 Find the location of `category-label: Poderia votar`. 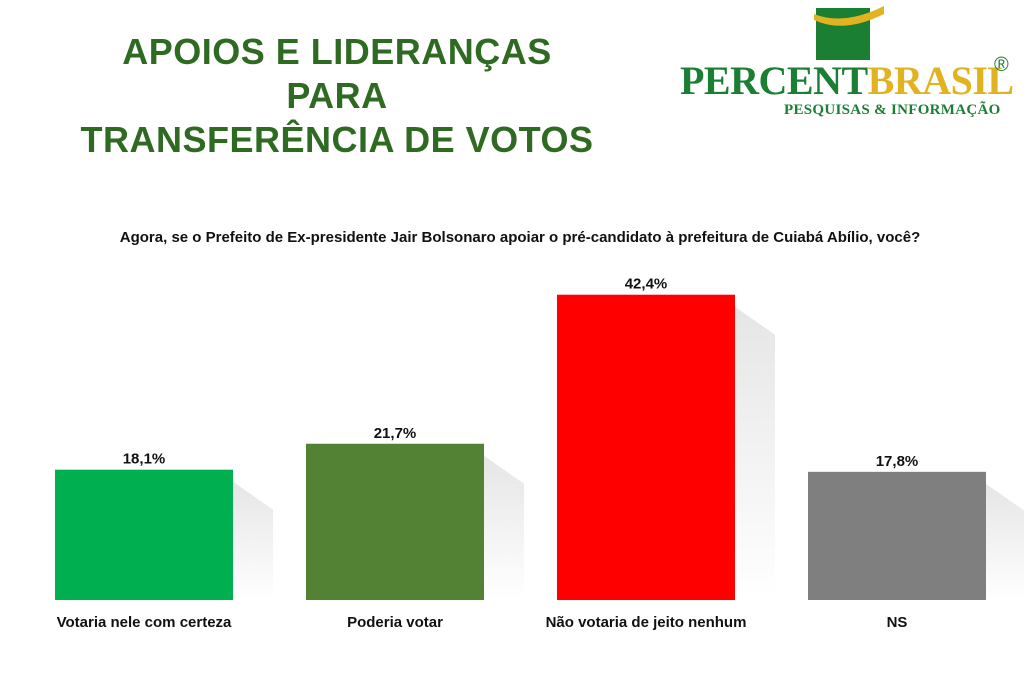

category-label: Poderia votar is located at coordinates (395, 622).